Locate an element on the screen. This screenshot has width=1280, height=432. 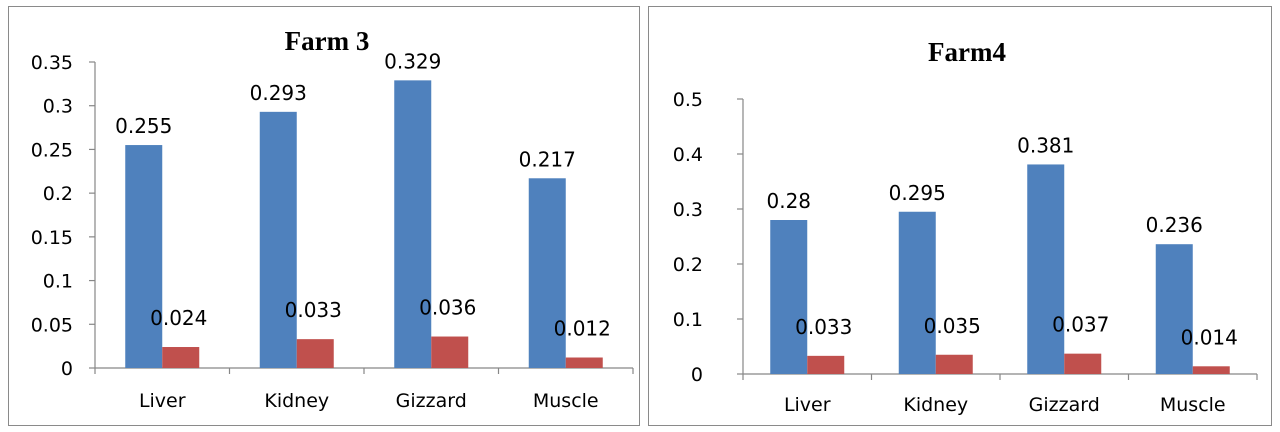
data-label-blue: 0.255 is located at coordinates (143, 126).